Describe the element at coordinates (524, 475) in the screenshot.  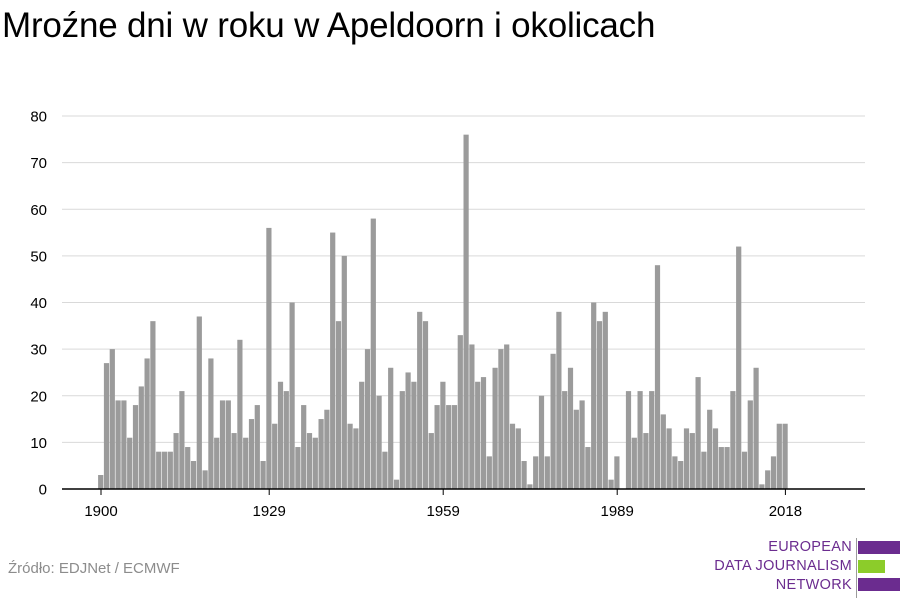
I see `bar-1973` at that location.